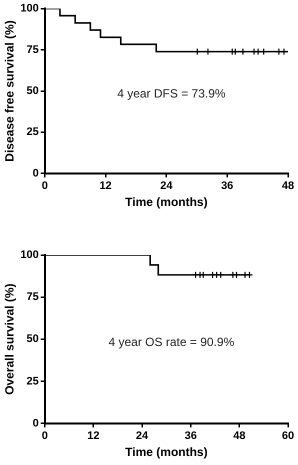  Describe the element at coordinates (171, 93) in the screenshot. I see `annotation: 4 year DFS = 73.9%` at that location.